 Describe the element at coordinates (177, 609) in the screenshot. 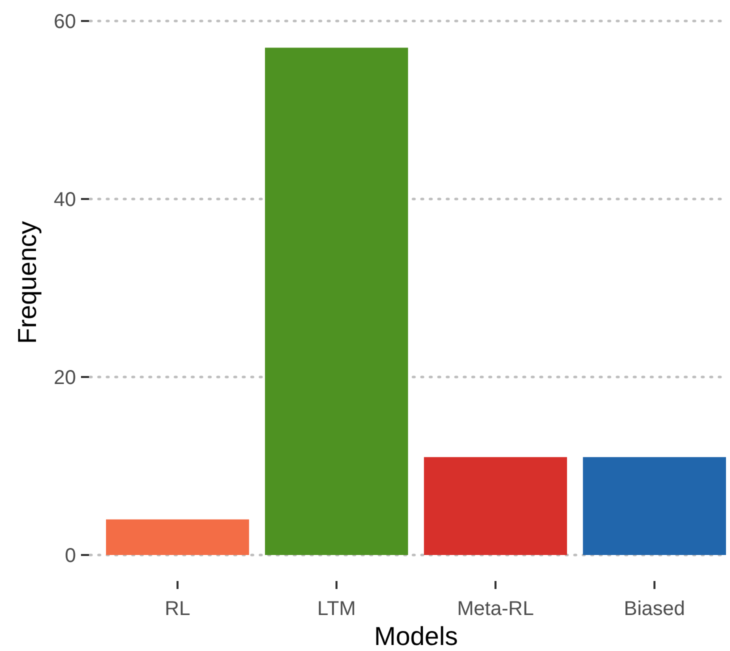

I see `x-tick-label: RL` at that location.